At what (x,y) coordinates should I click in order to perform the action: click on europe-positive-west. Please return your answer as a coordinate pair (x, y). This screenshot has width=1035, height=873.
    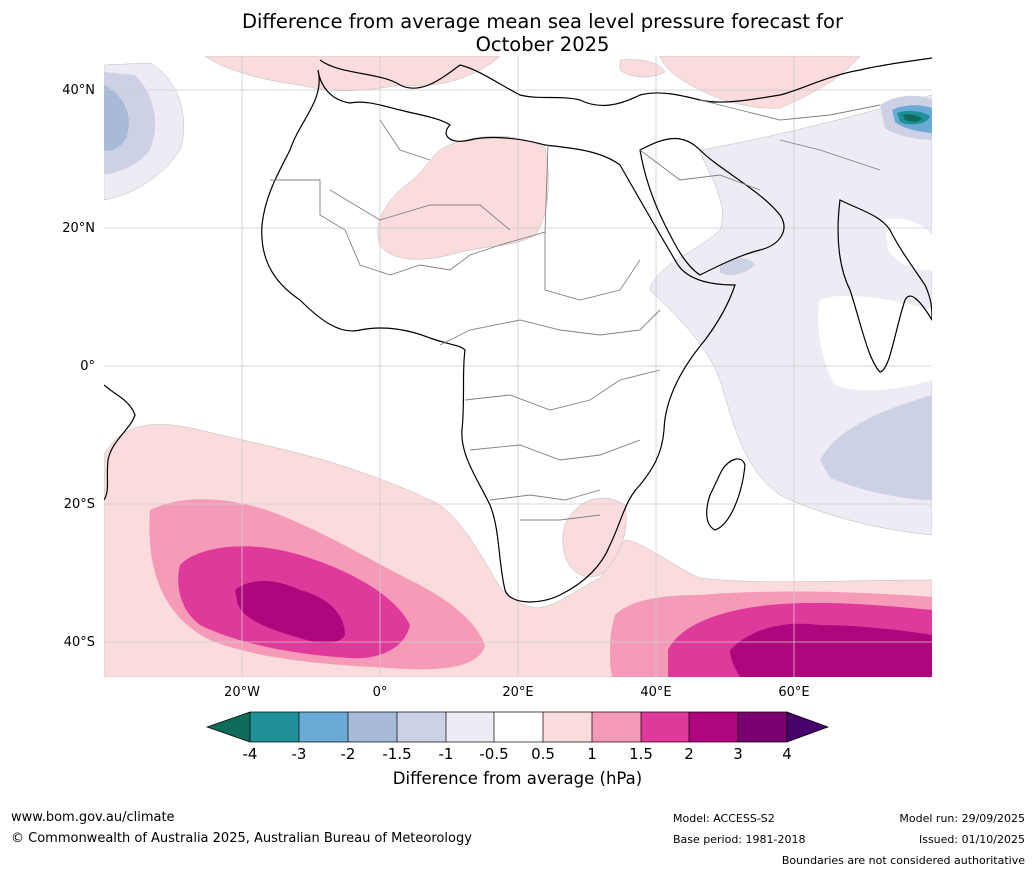
    Looking at the image, I should click on (352, 73).